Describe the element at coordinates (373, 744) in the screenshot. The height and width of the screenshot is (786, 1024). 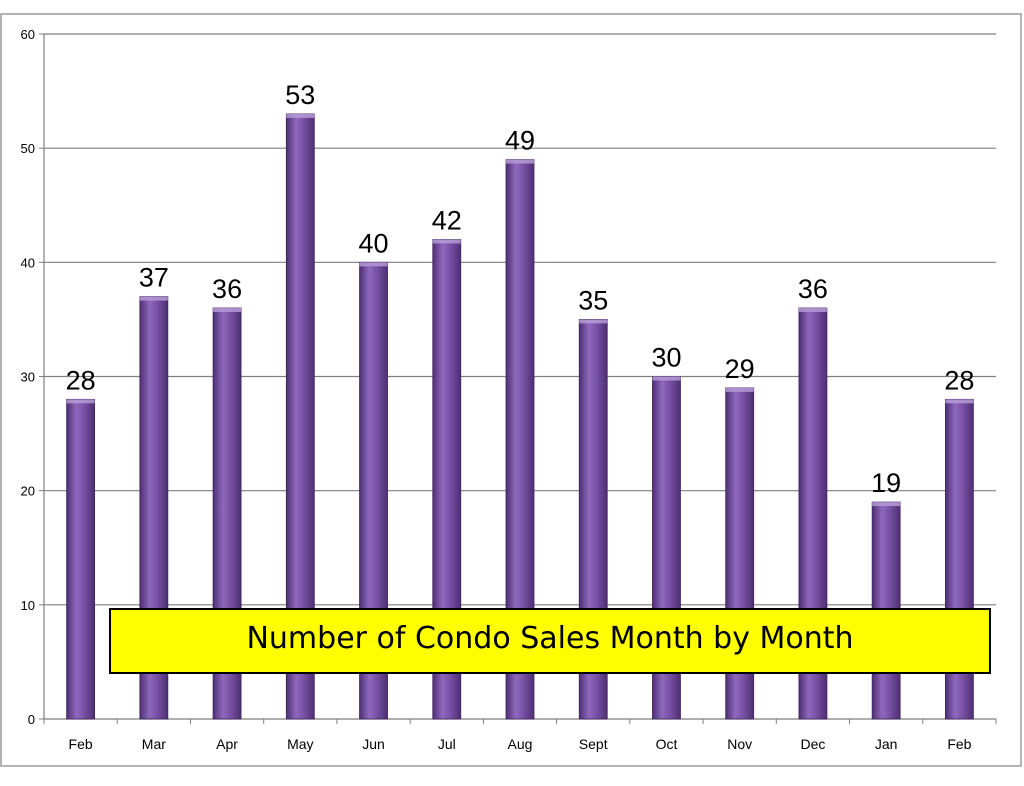
I see `x-tick-label: Jun` at that location.